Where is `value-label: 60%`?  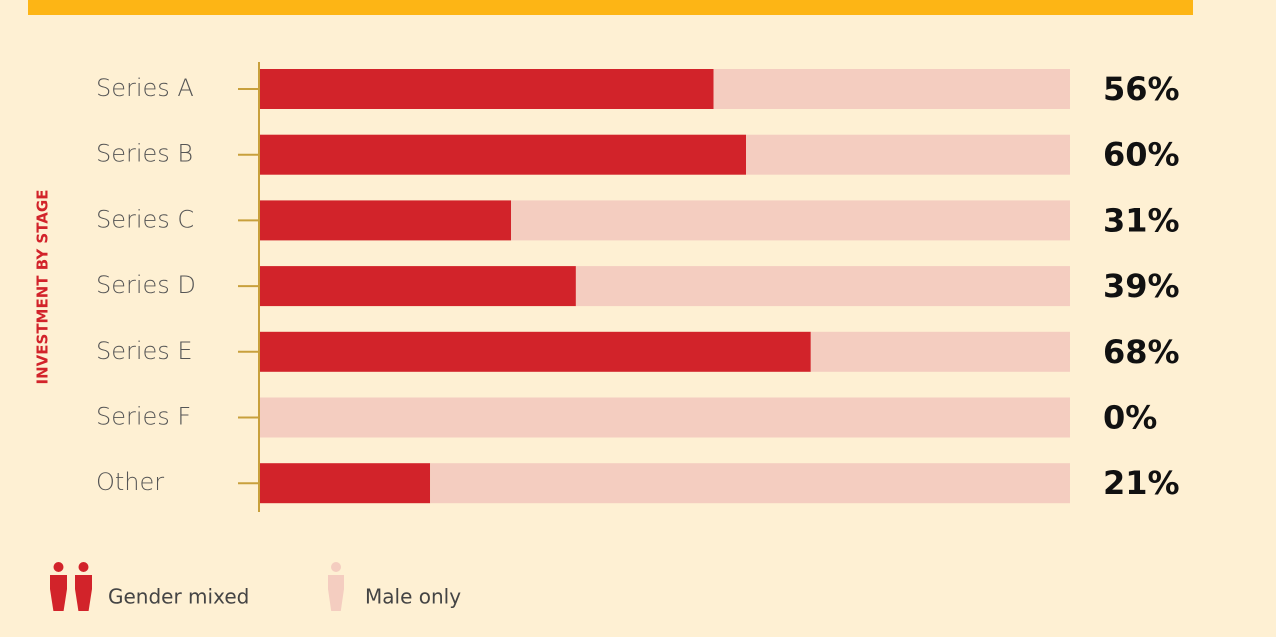
value-label: 60% is located at coordinates (1141, 155).